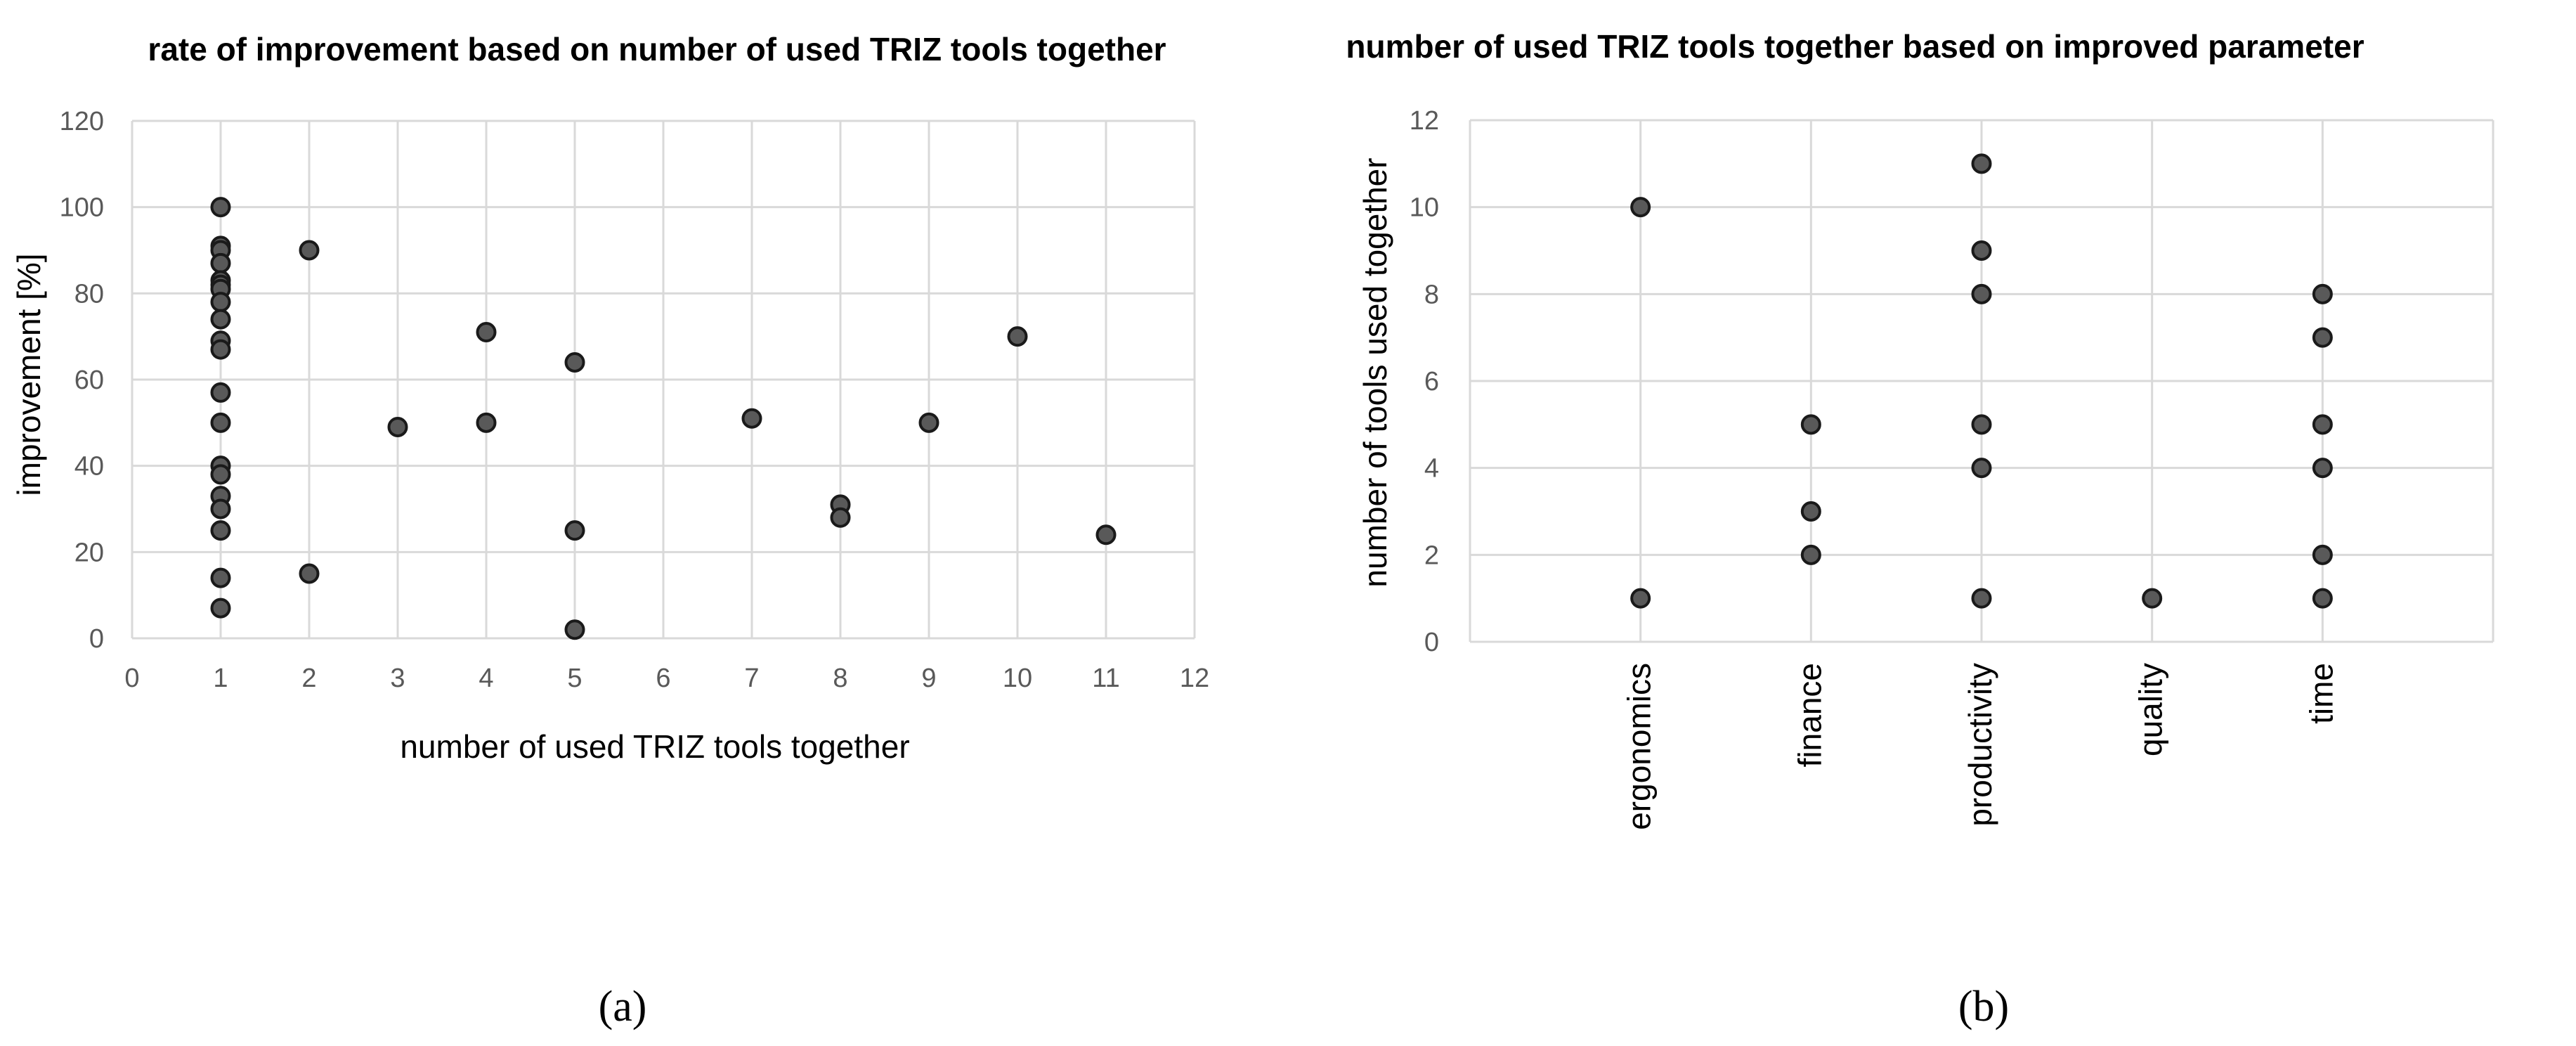 The width and height of the screenshot is (2576, 1046). I want to click on chart-a-points, so click(663, 419).